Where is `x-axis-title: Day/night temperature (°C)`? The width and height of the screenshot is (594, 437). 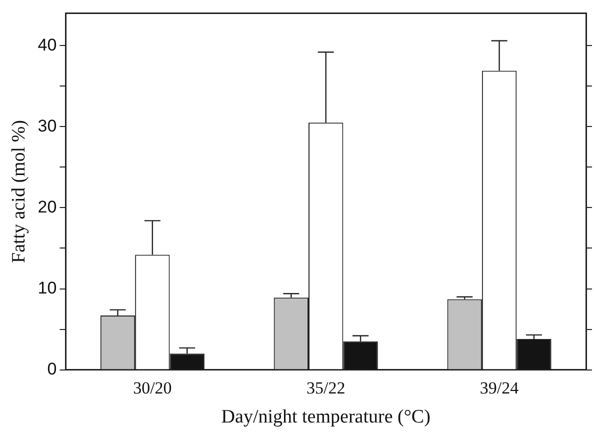
x-axis-title: Day/night temperature (°C) is located at coordinates (325, 417).